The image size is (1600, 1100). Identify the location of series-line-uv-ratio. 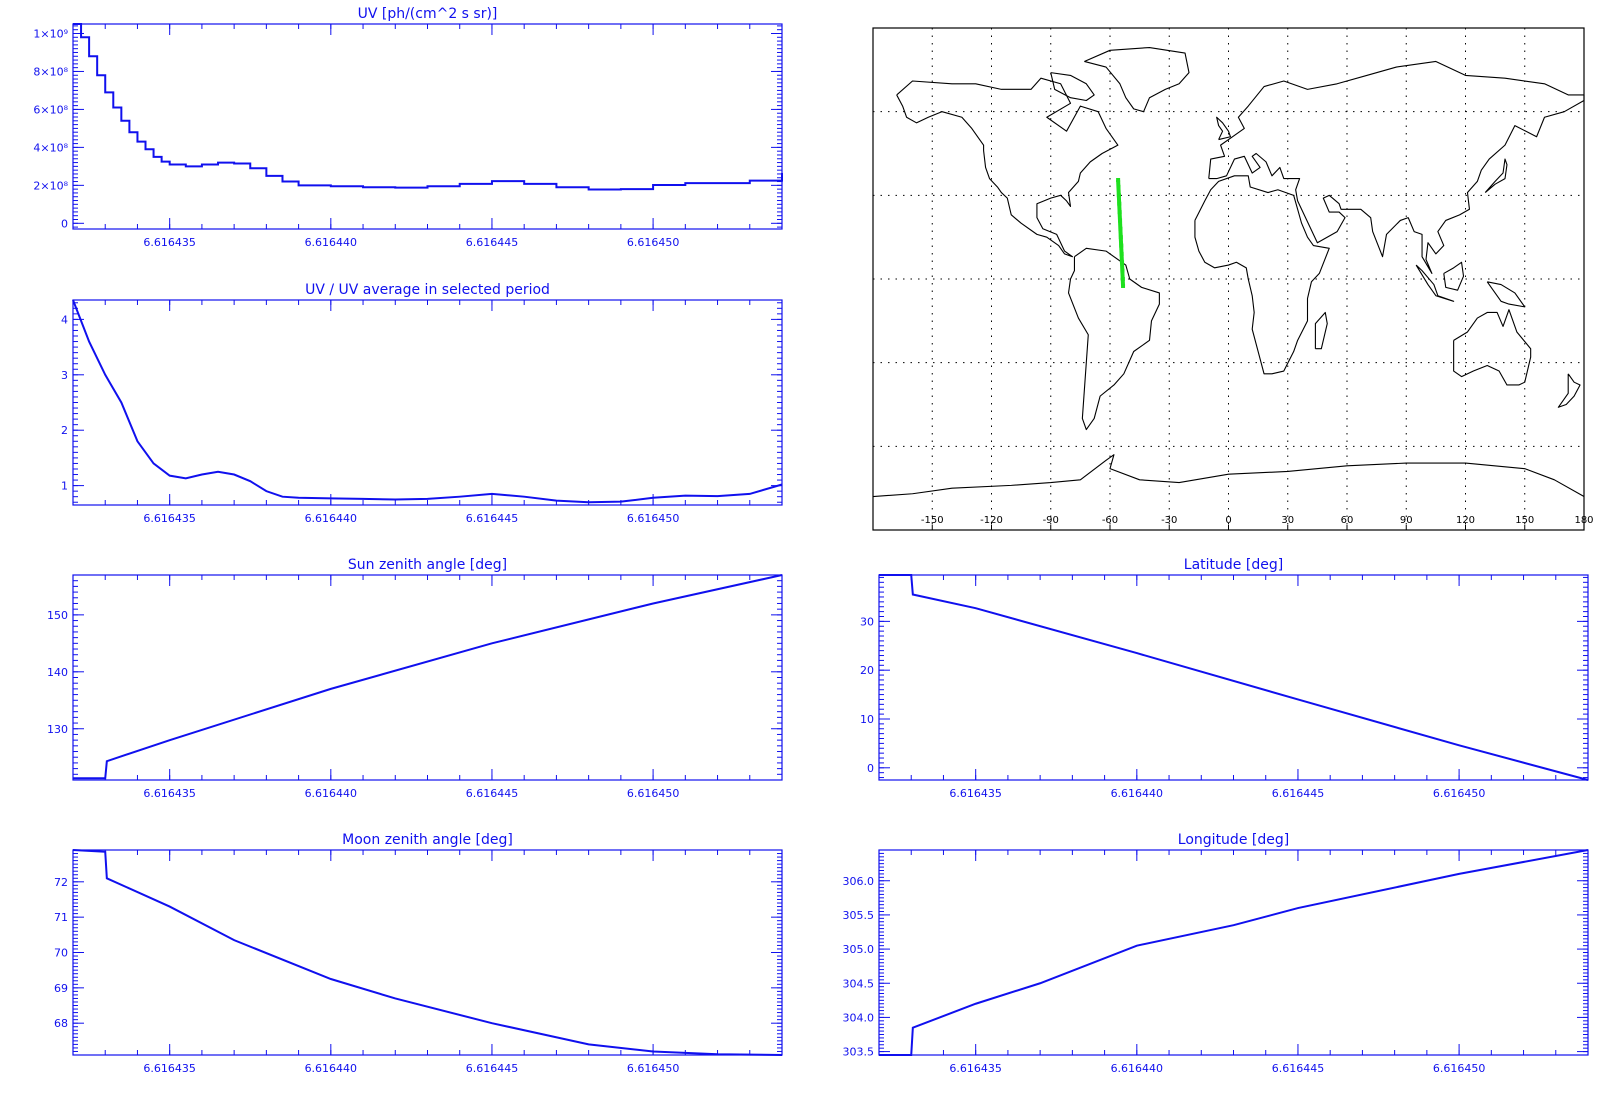
(427, 401).